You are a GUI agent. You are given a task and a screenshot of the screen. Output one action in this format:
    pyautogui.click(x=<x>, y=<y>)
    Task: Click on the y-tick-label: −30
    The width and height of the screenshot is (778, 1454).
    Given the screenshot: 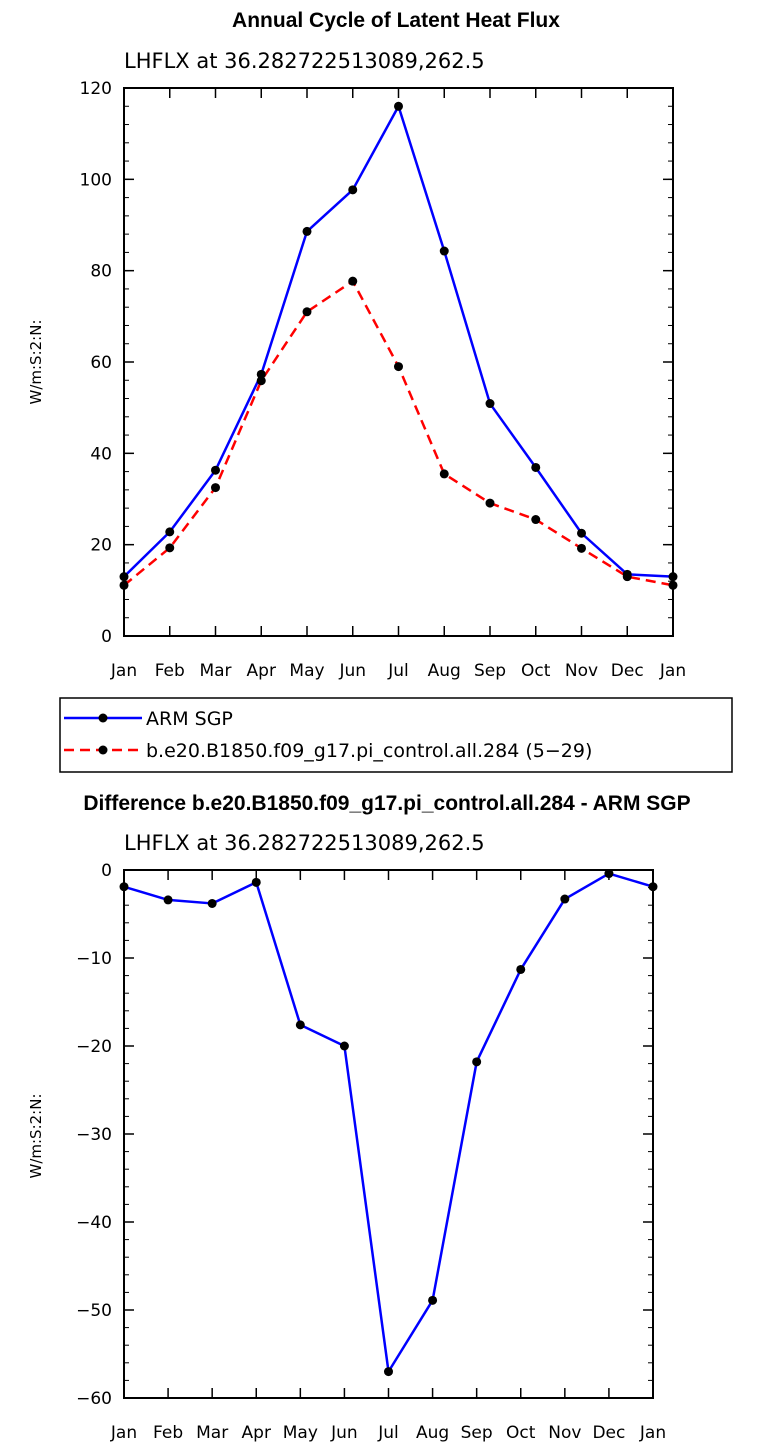 What is the action you would take?
    pyautogui.click(x=94, y=1135)
    